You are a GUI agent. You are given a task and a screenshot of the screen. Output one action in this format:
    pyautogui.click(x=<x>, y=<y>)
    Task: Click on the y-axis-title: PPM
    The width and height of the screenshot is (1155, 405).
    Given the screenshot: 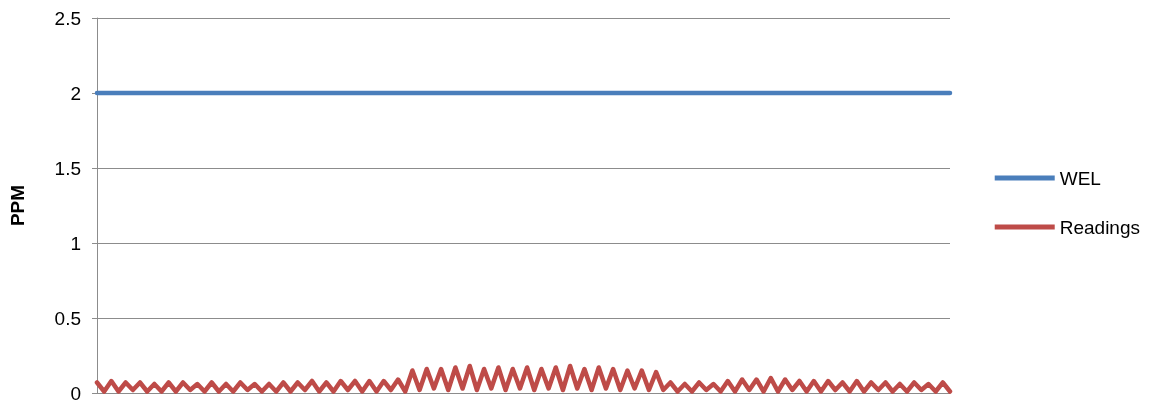 What is the action you would take?
    pyautogui.click(x=17, y=205)
    